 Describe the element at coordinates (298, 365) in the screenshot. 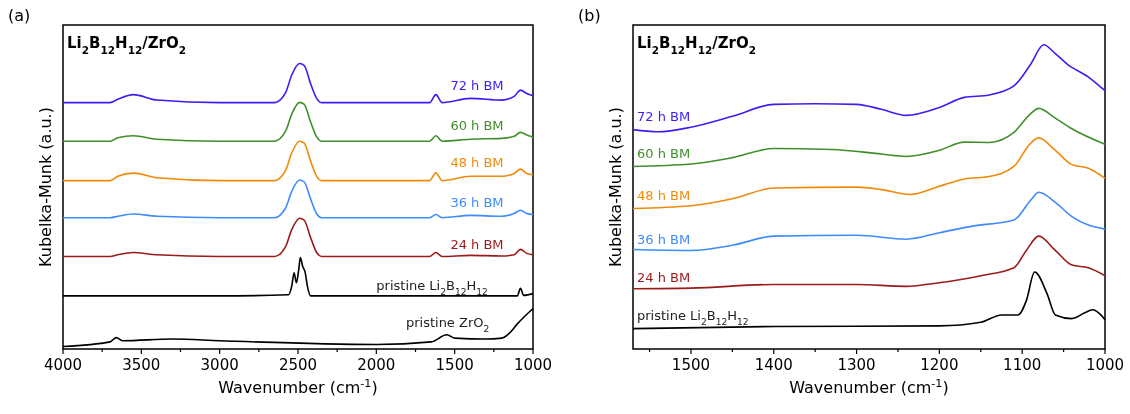

I see `x-tick-label: 2500` at that location.